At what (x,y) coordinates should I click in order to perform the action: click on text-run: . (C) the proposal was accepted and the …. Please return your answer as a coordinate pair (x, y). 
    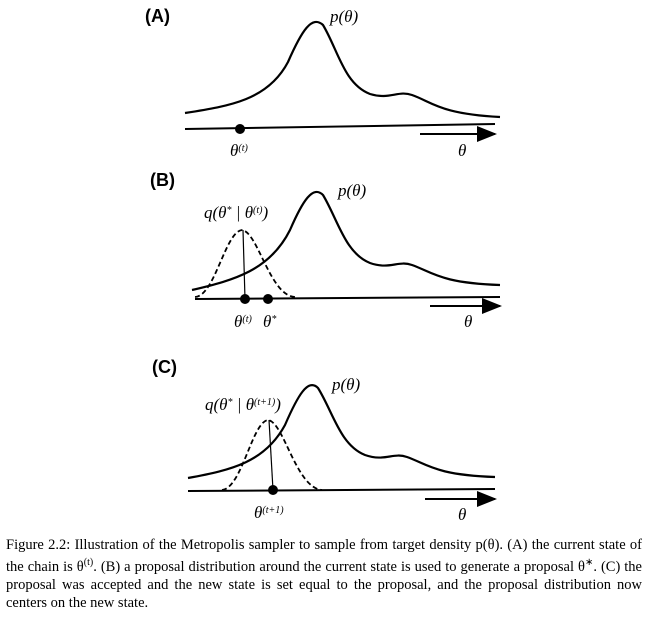
    Looking at the image, I should click on (324, 584).